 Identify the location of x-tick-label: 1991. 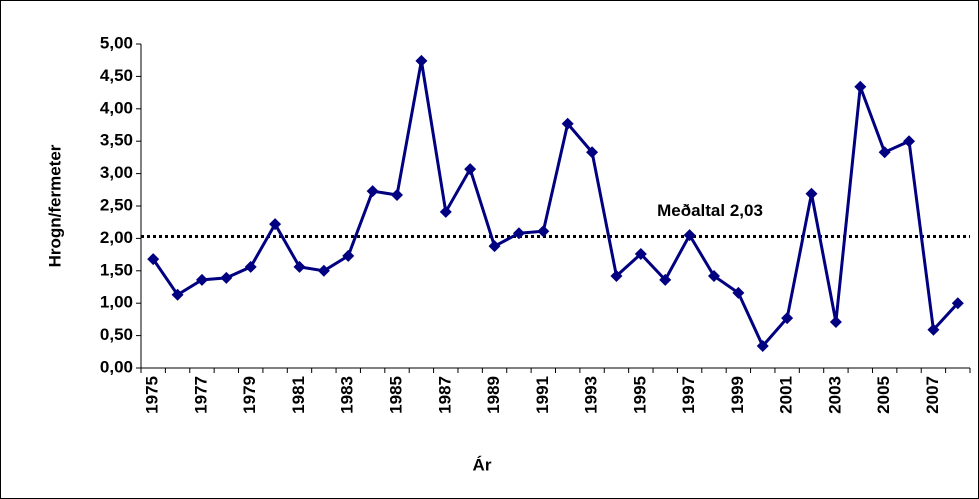
(542, 395).